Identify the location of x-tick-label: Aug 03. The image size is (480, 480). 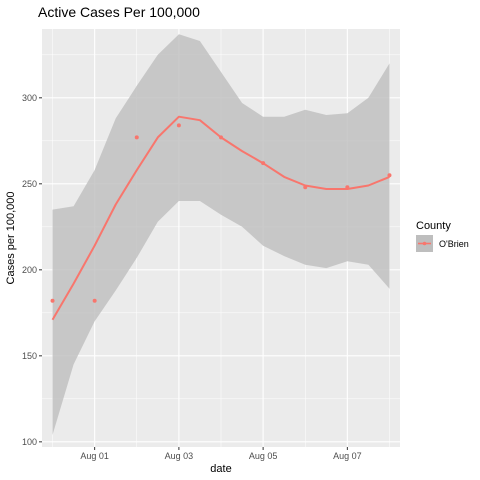
(179, 456).